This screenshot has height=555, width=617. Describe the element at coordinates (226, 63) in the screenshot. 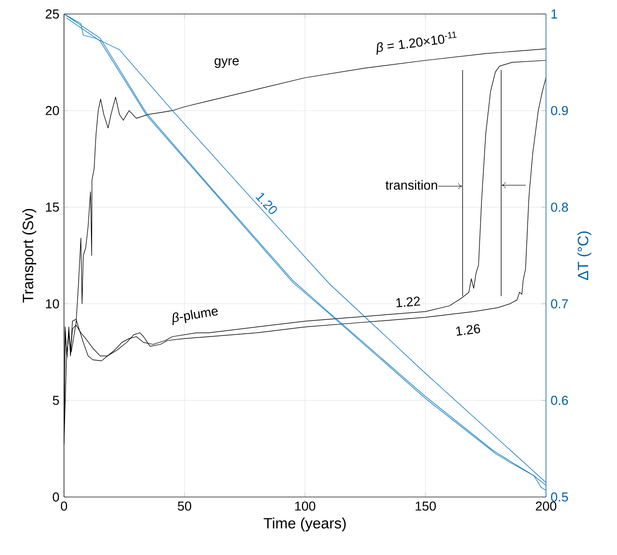

I see `annotation: gyre` at that location.